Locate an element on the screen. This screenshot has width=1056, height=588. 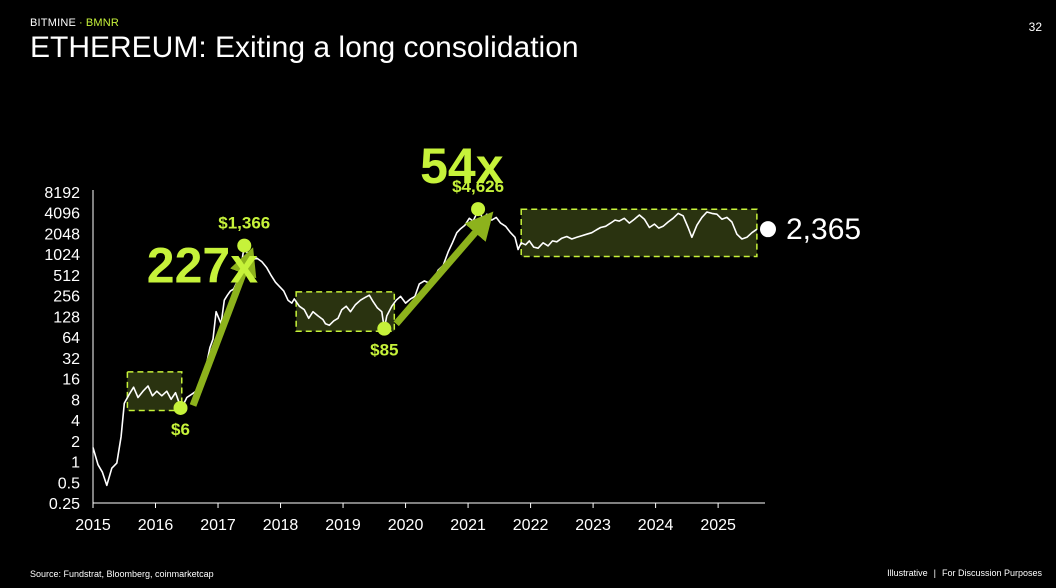
x-tick-label: 2019 is located at coordinates (343, 525).